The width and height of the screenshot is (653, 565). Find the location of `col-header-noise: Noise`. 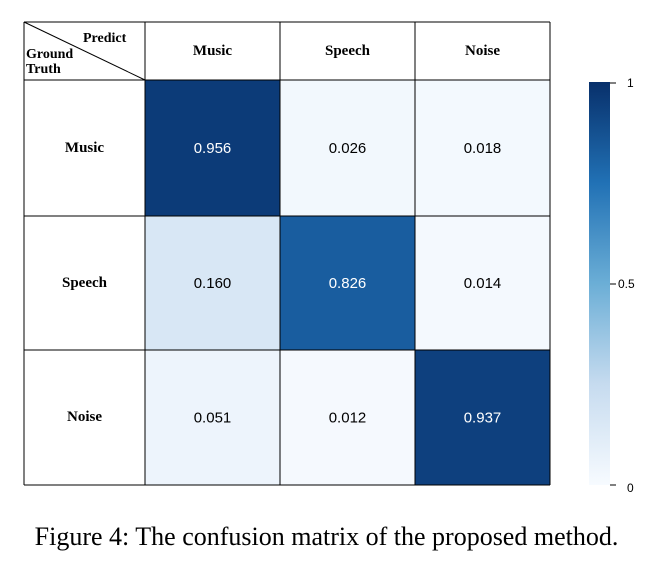

col-header-noise: Noise is located at coordinates (482, 50).